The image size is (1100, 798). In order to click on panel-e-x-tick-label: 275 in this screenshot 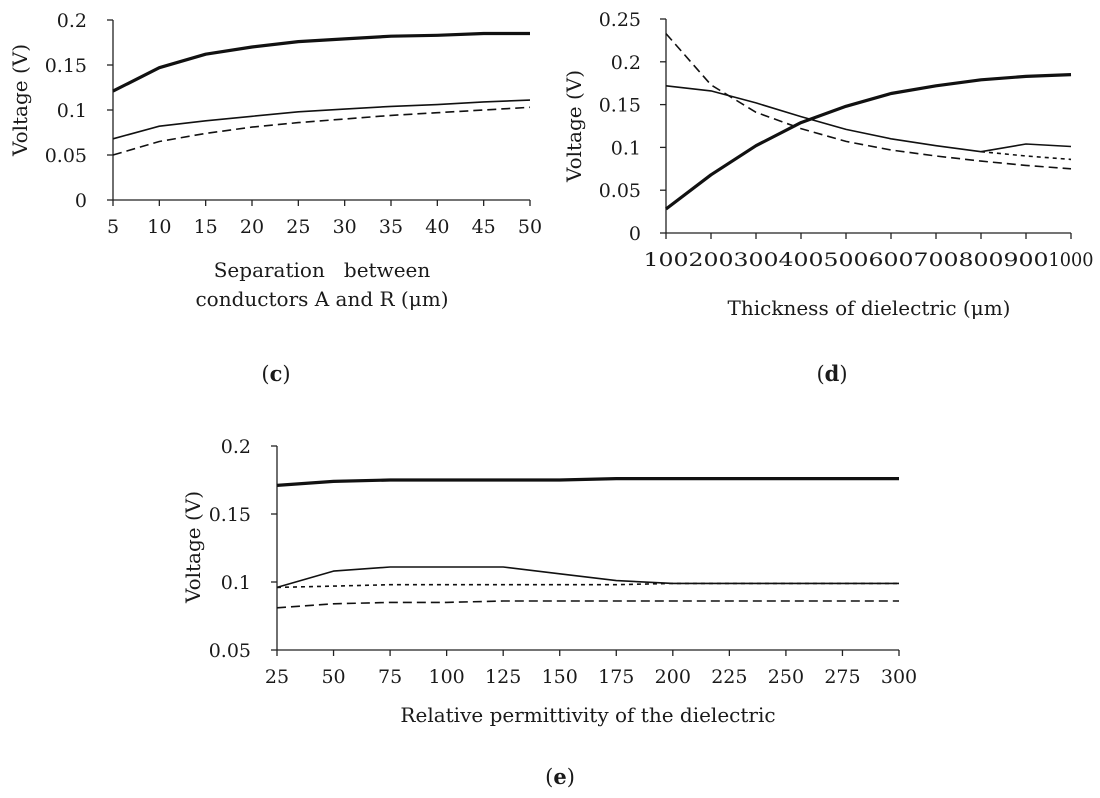, I will do `click(842, 677)`.